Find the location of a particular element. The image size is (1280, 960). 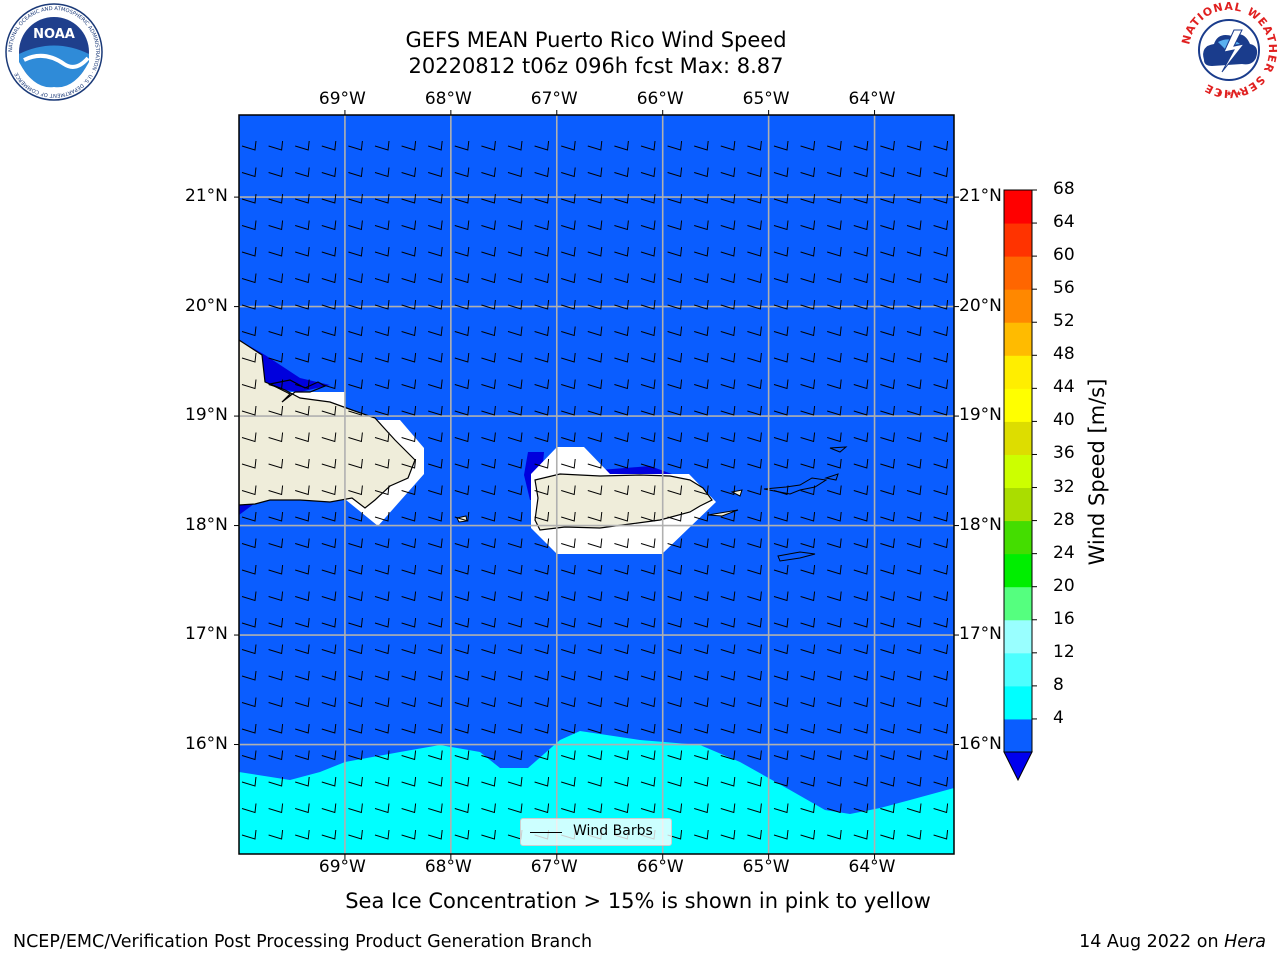

lon-label: 69°W is located at coordinates (342, 99).